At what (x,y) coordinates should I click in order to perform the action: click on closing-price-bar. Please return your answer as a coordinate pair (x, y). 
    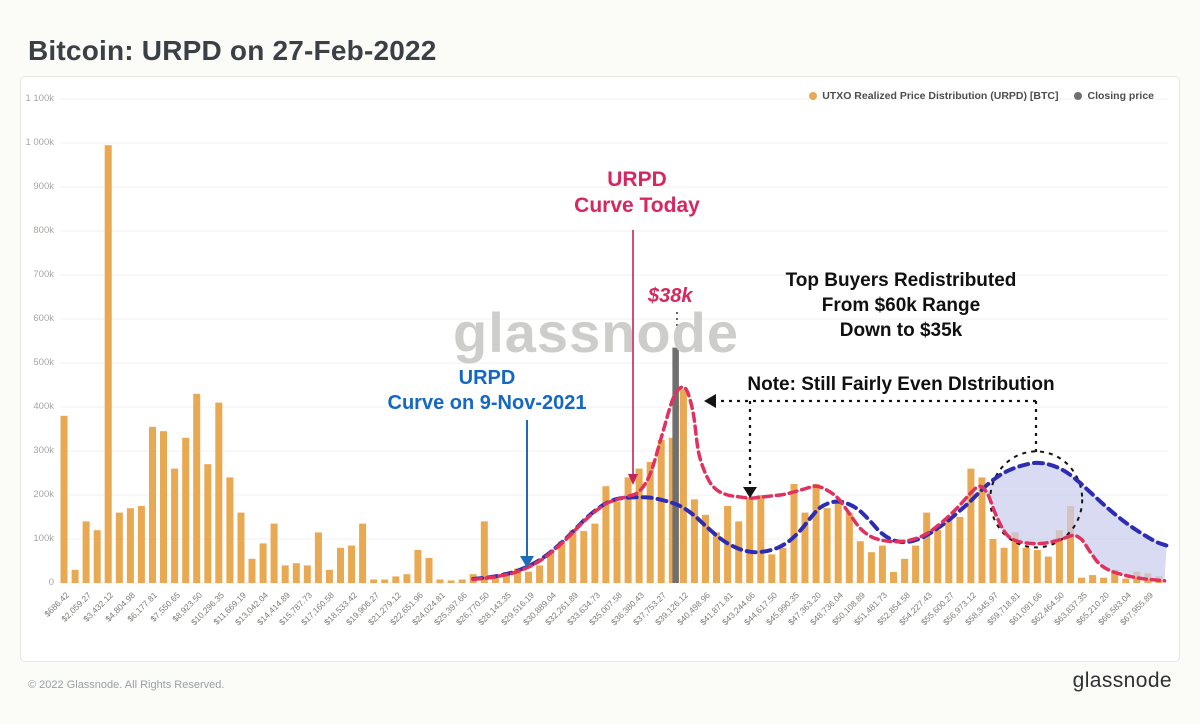
    Looking at the image, I should click on (675, 465).